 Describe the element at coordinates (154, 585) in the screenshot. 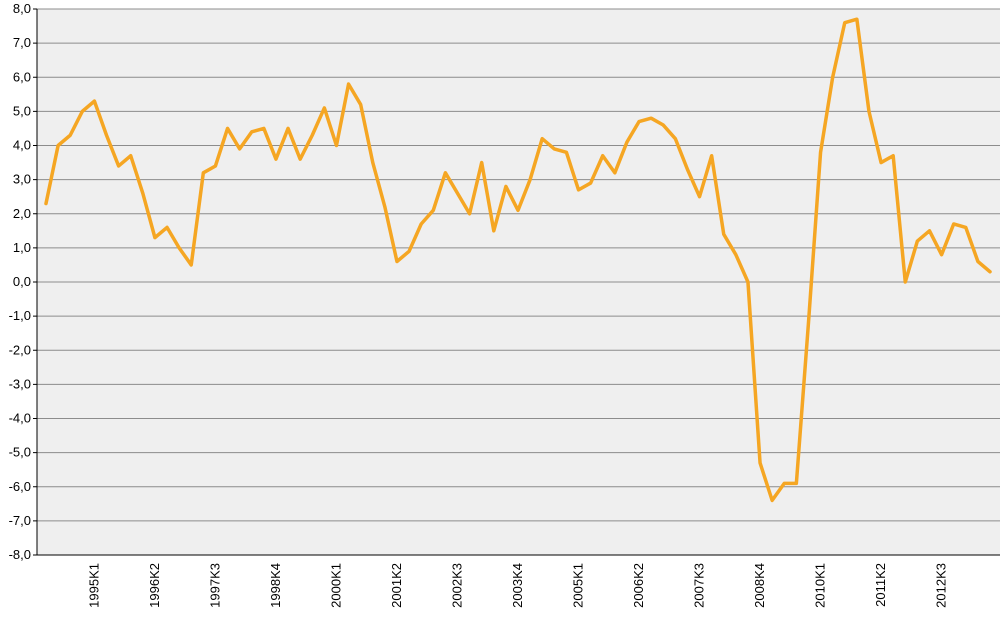

I see `x-tick-label: 1996K2` at that location.